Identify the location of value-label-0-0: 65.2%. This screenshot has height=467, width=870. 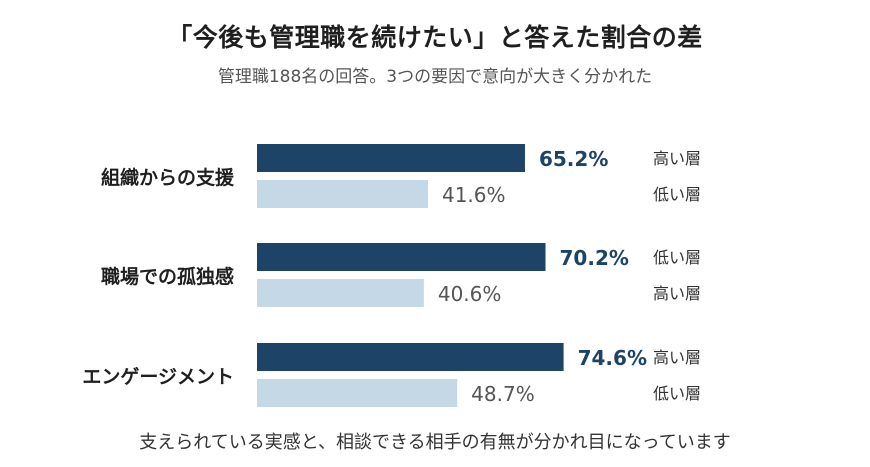
(573, 159).